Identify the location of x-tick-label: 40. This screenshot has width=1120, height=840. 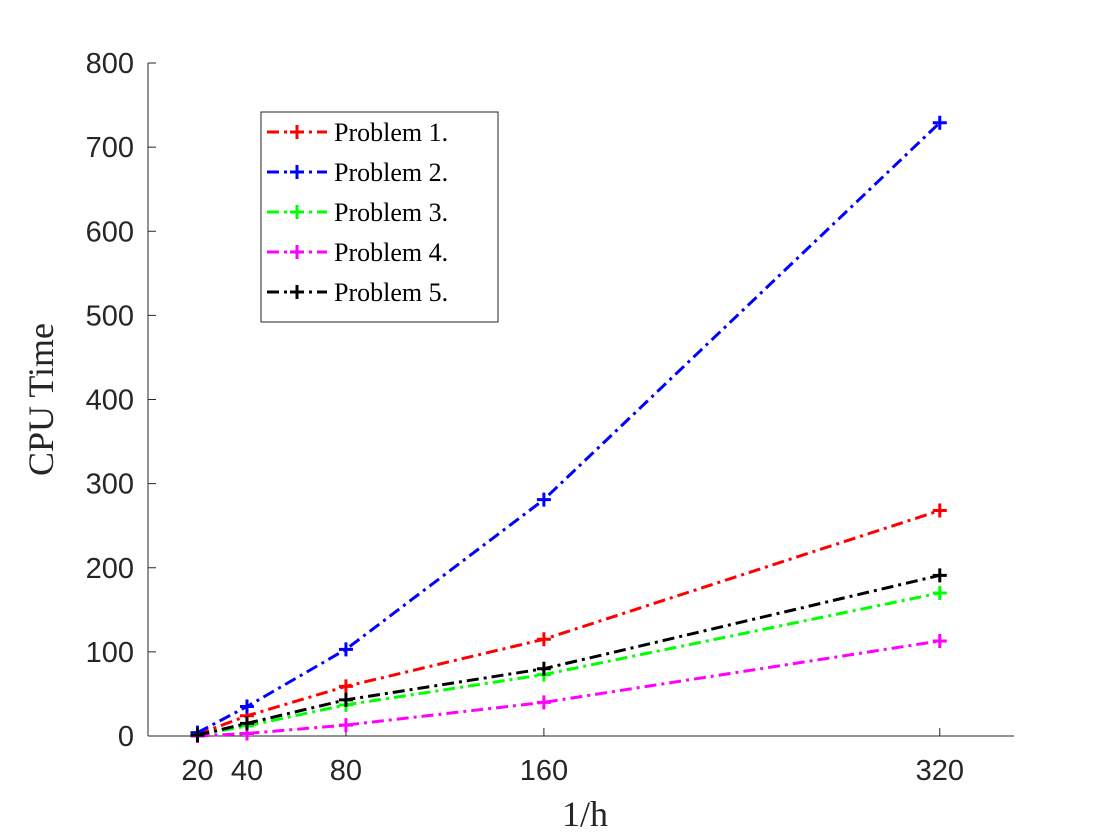
(247, 771).